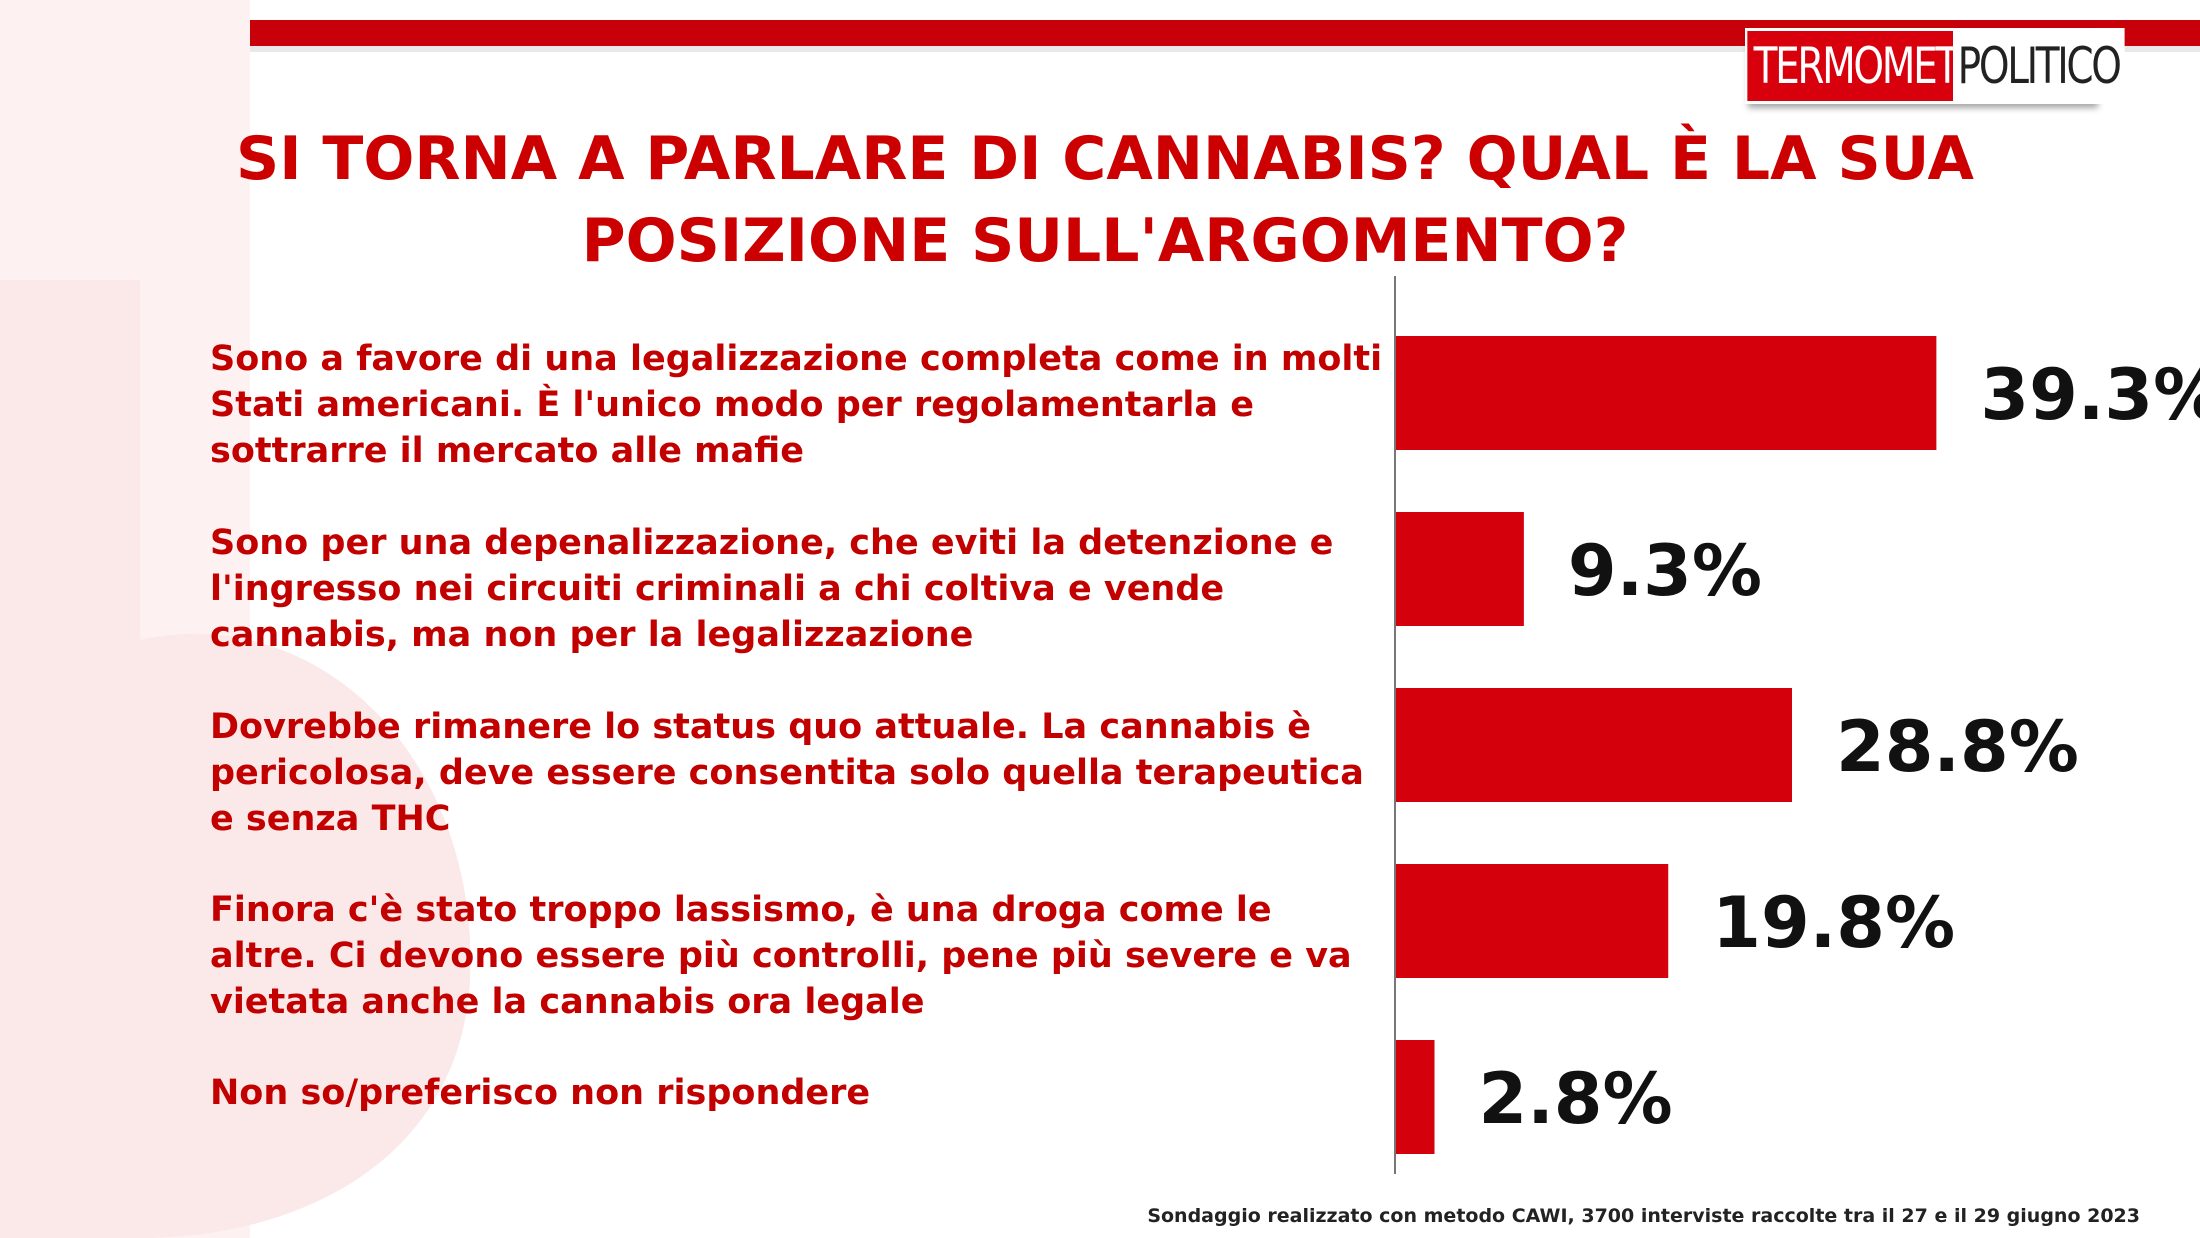 This screenshot has width=2200, height=1238. Describe the element at coordinates (1957, 747) in the screenshot. I see `value-label-3: 28.8%` at that location.